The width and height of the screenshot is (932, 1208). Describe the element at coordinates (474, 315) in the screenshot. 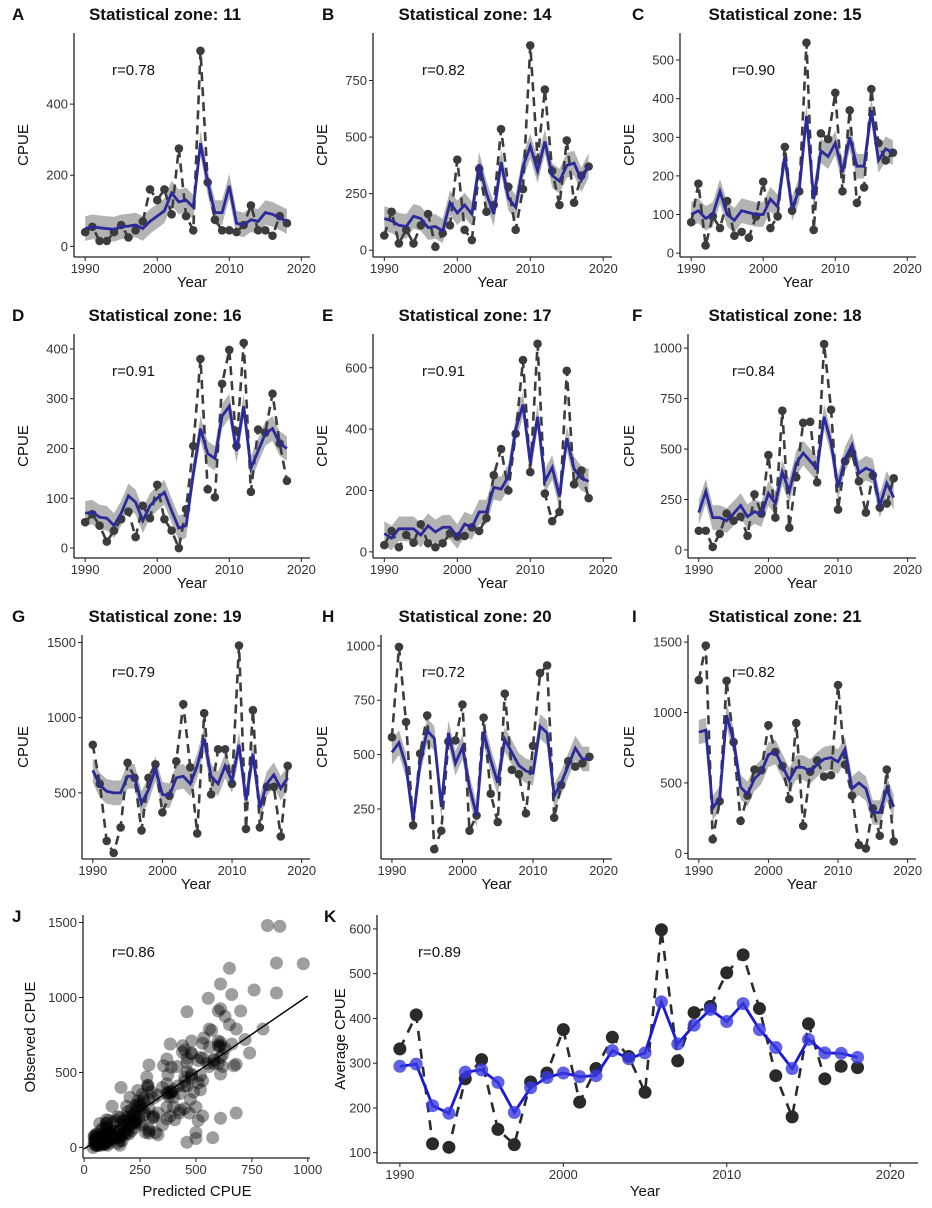

I see `panel-title: Statistical zone: 17` at that location.